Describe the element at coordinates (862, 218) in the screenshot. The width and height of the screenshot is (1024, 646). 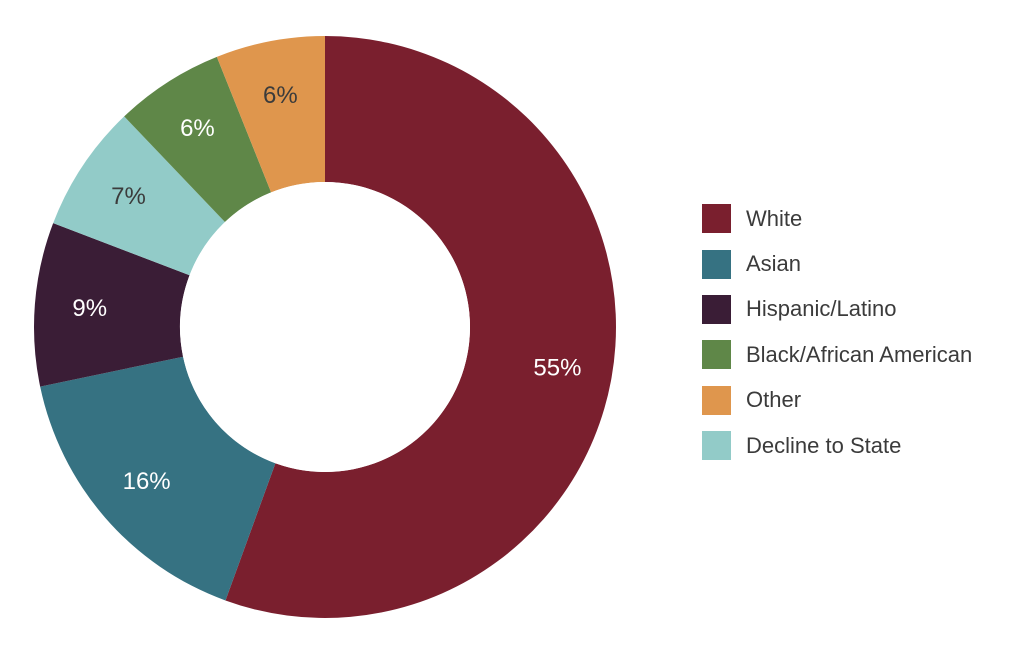
I see `legend-item-white: White` at that location.